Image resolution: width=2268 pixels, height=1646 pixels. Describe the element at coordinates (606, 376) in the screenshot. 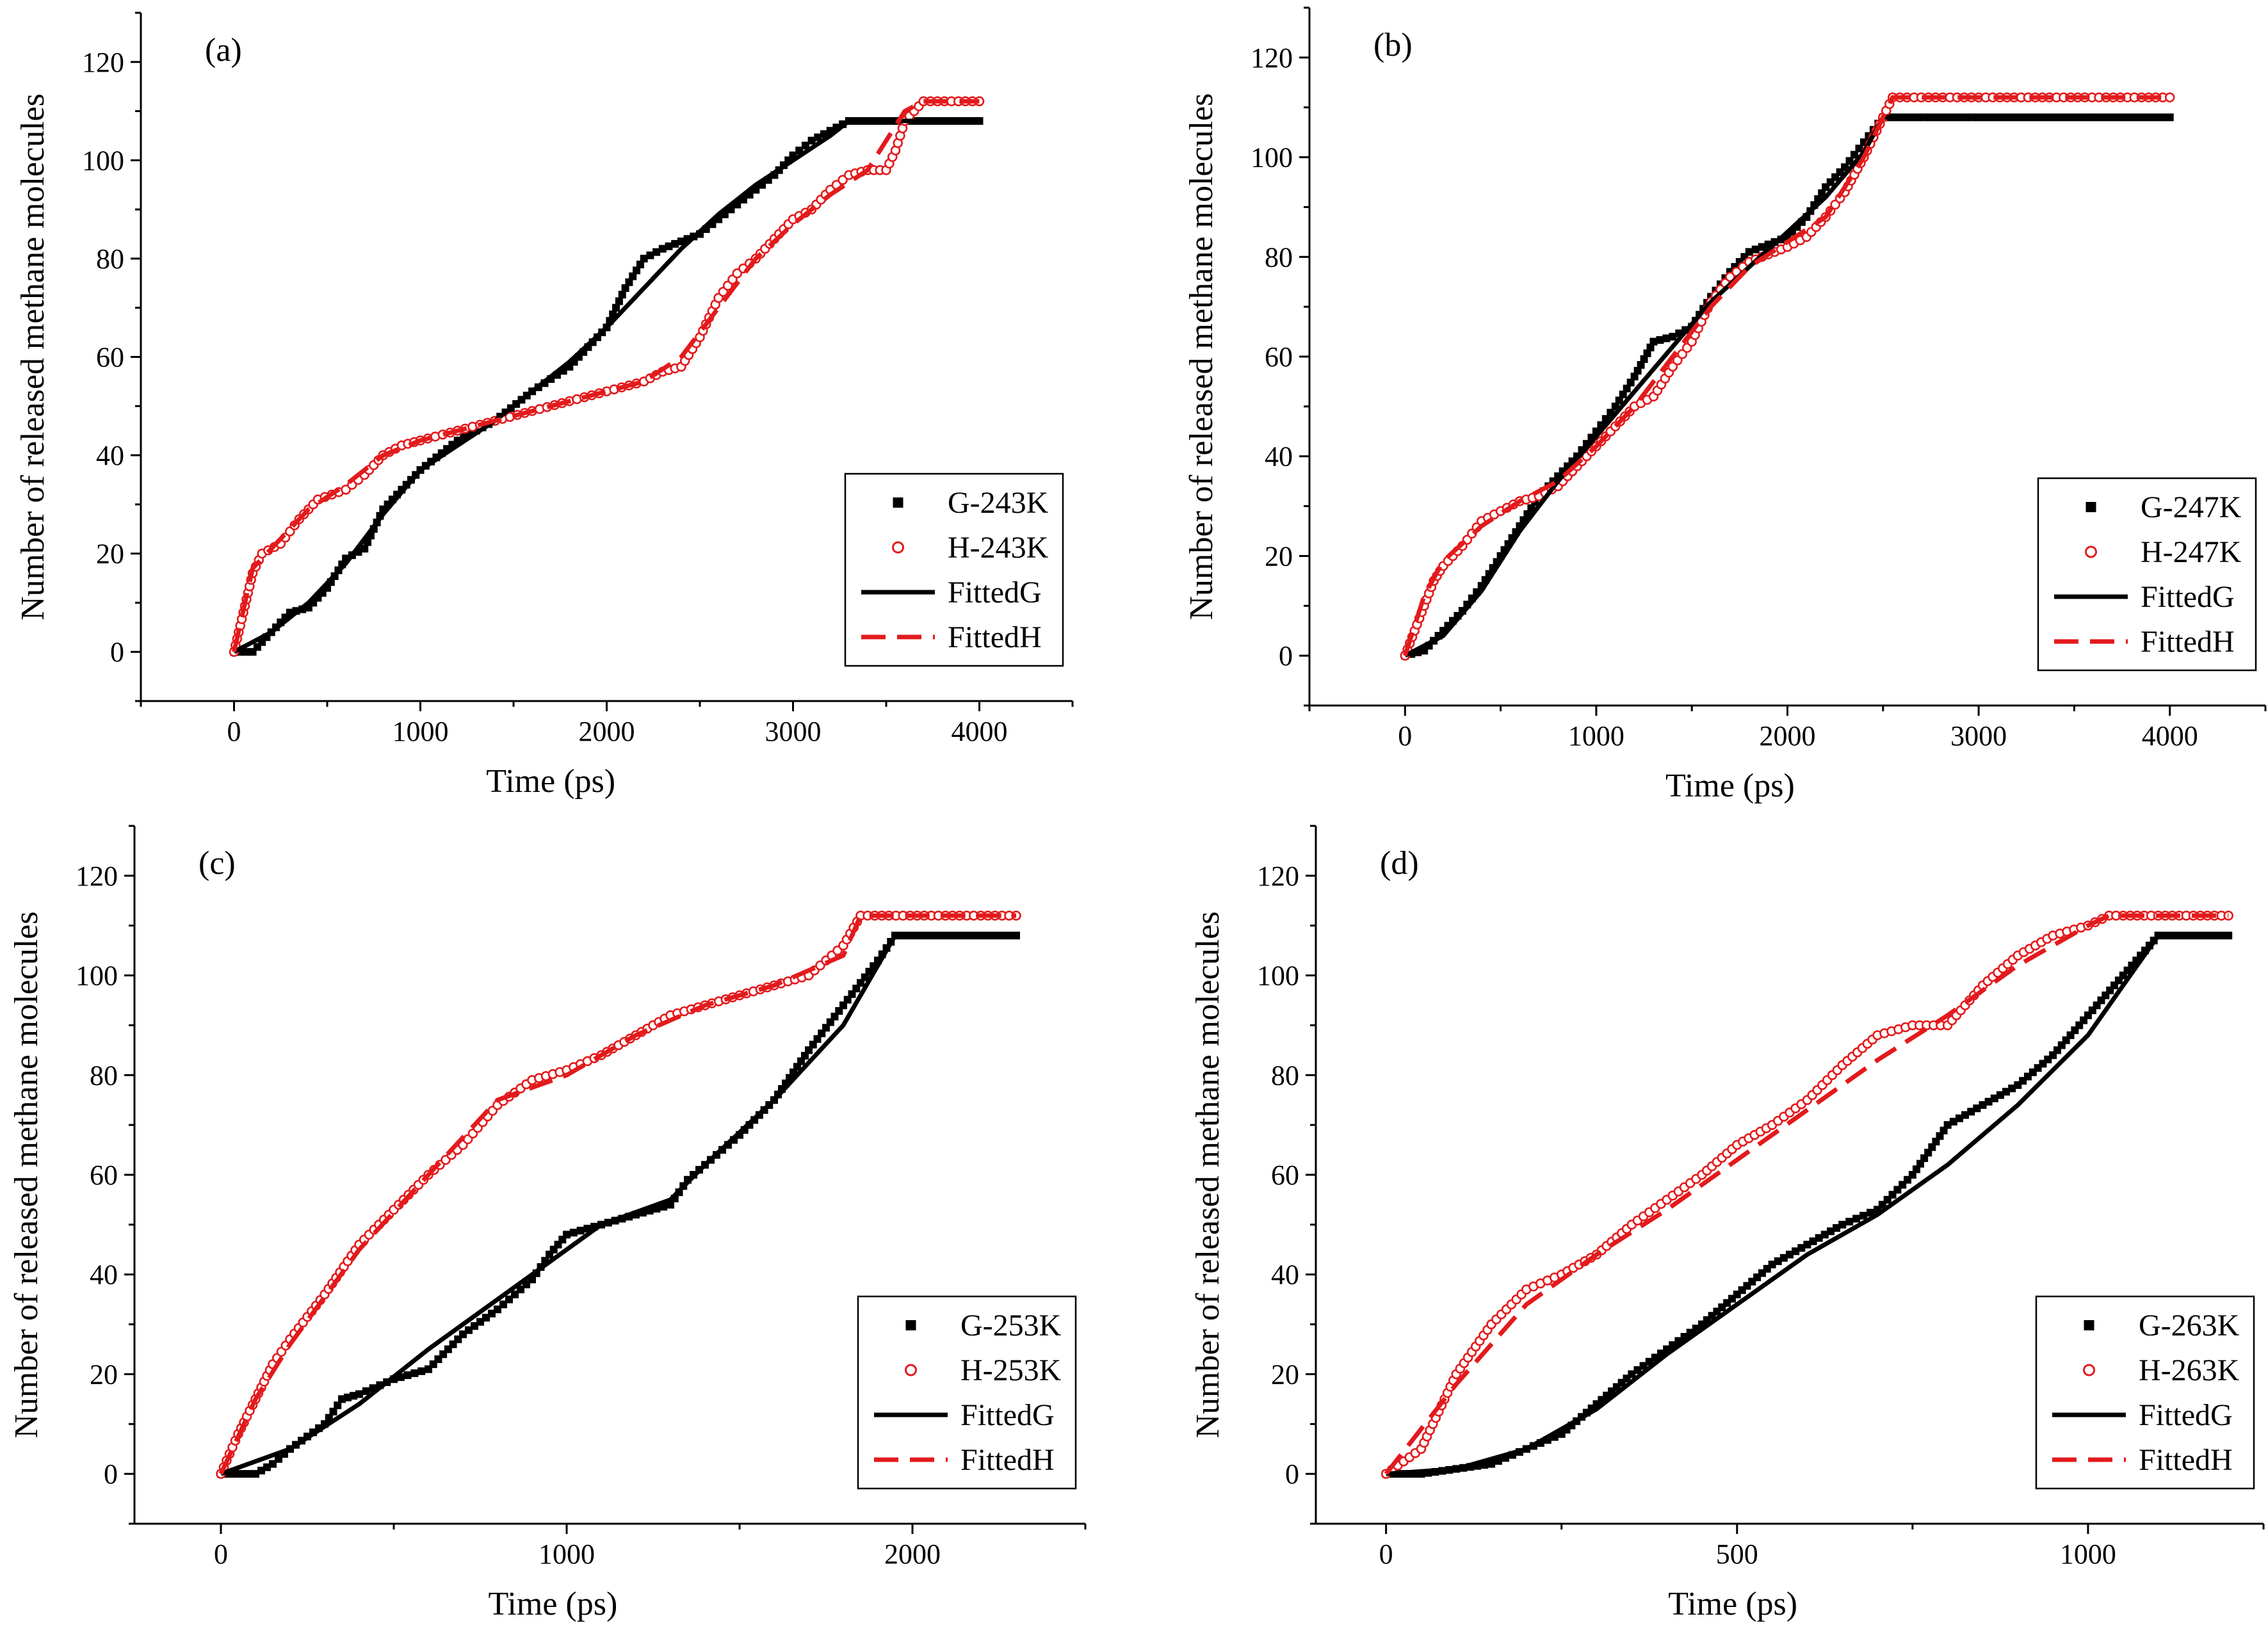

I see `series-line-fittedh` at that location.